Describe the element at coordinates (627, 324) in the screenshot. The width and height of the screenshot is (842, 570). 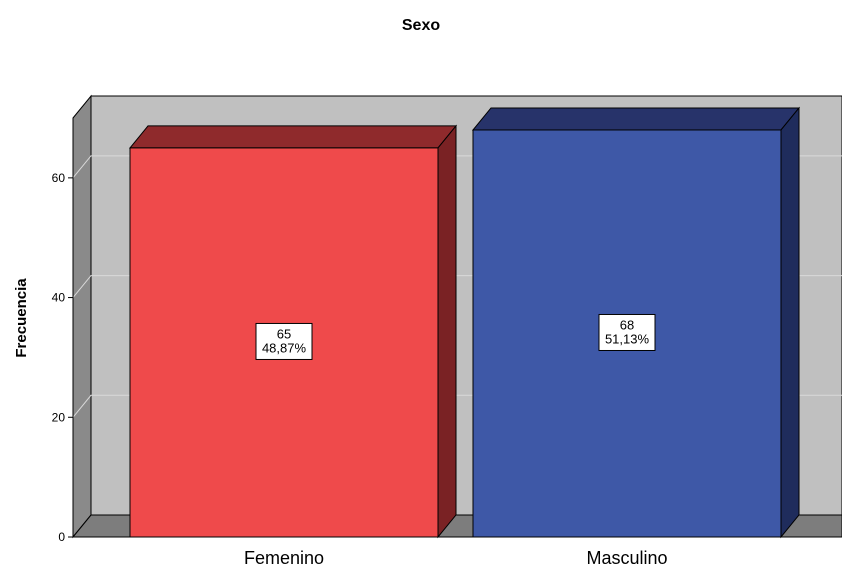
I see `data-label-count: 68` at that location.